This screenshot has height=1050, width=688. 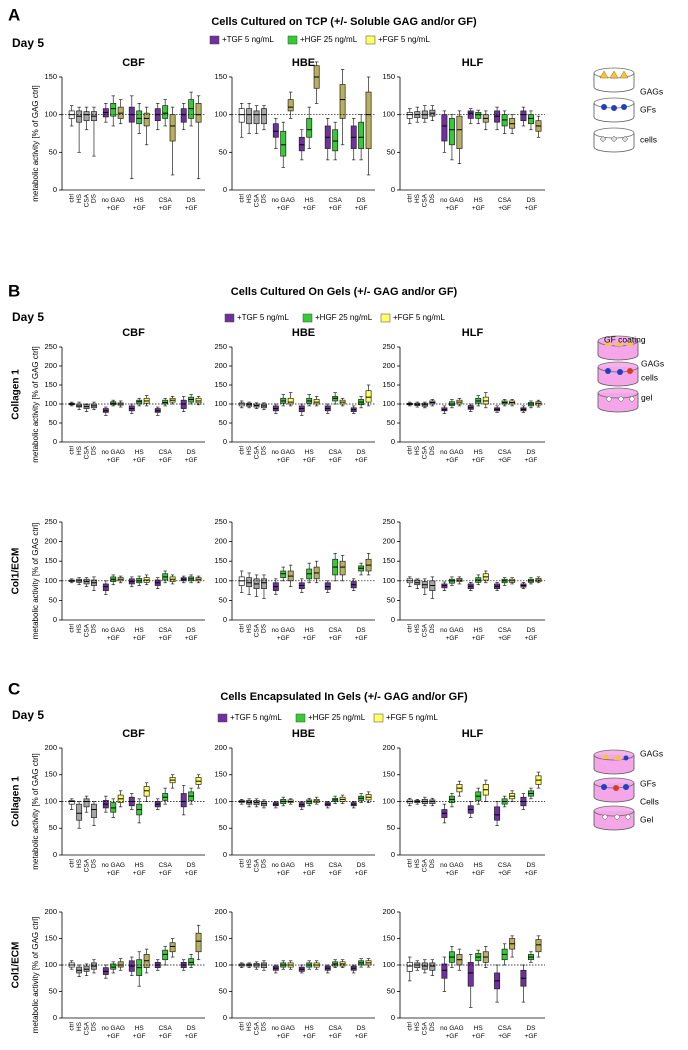 I want to click on panel-letter: A, so click(x=14, y=14).